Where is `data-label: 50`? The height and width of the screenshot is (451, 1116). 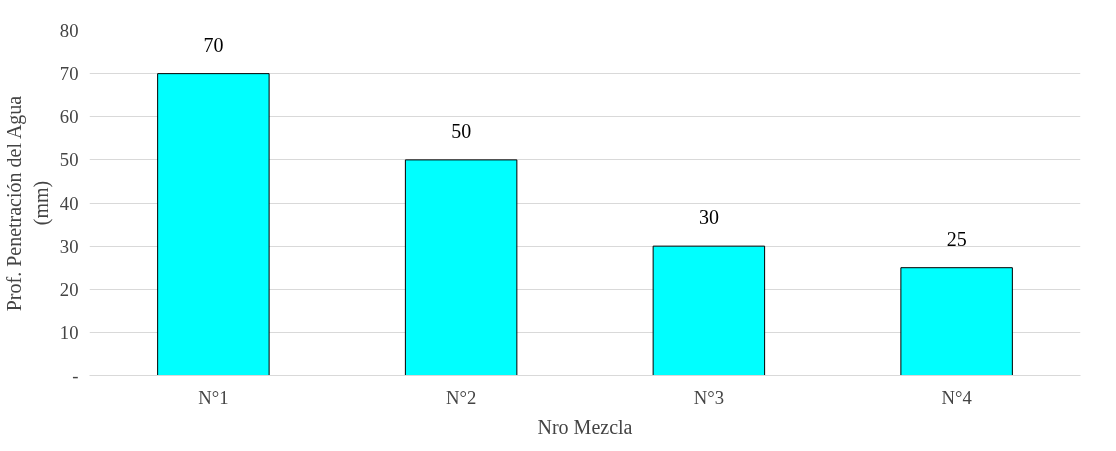
data-label: 50 is located at coordinates (461, 130).